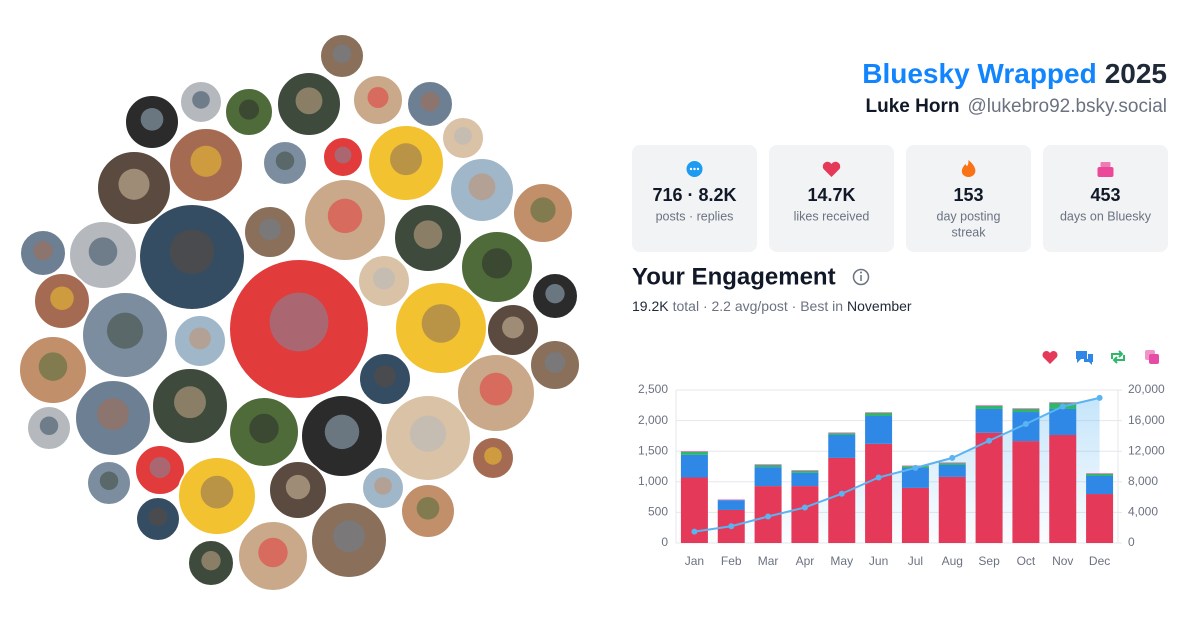  I want to click on x-tick-label: Sep, so click(989, 561).